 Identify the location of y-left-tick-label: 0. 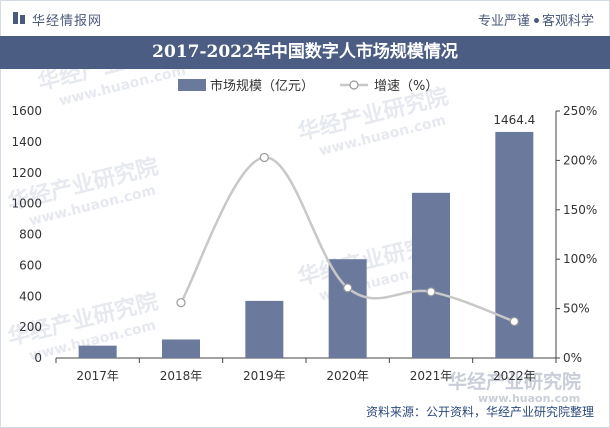
(38, 358).